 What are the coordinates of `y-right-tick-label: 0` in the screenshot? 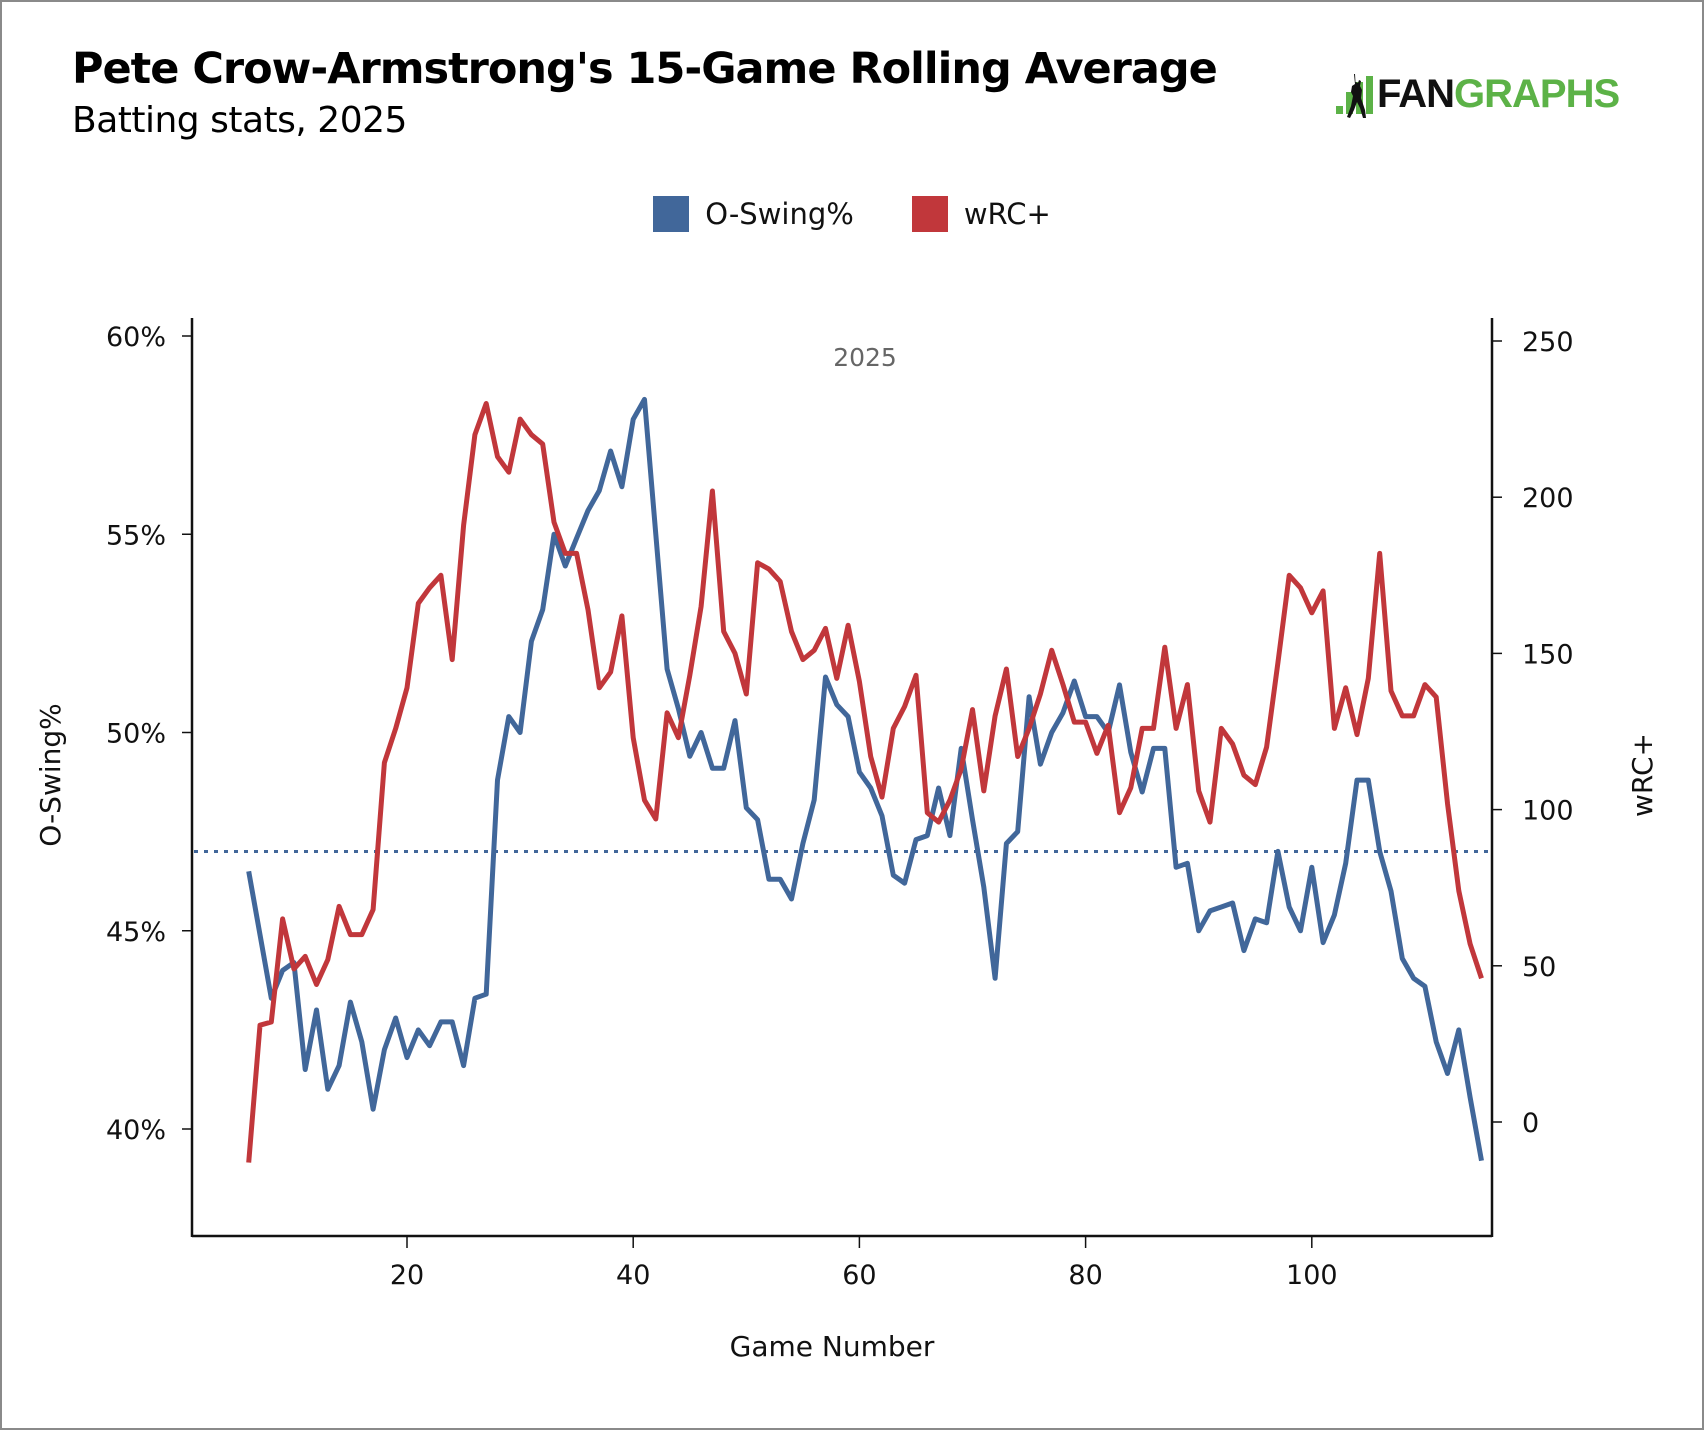 It's located at (1530, 1123).